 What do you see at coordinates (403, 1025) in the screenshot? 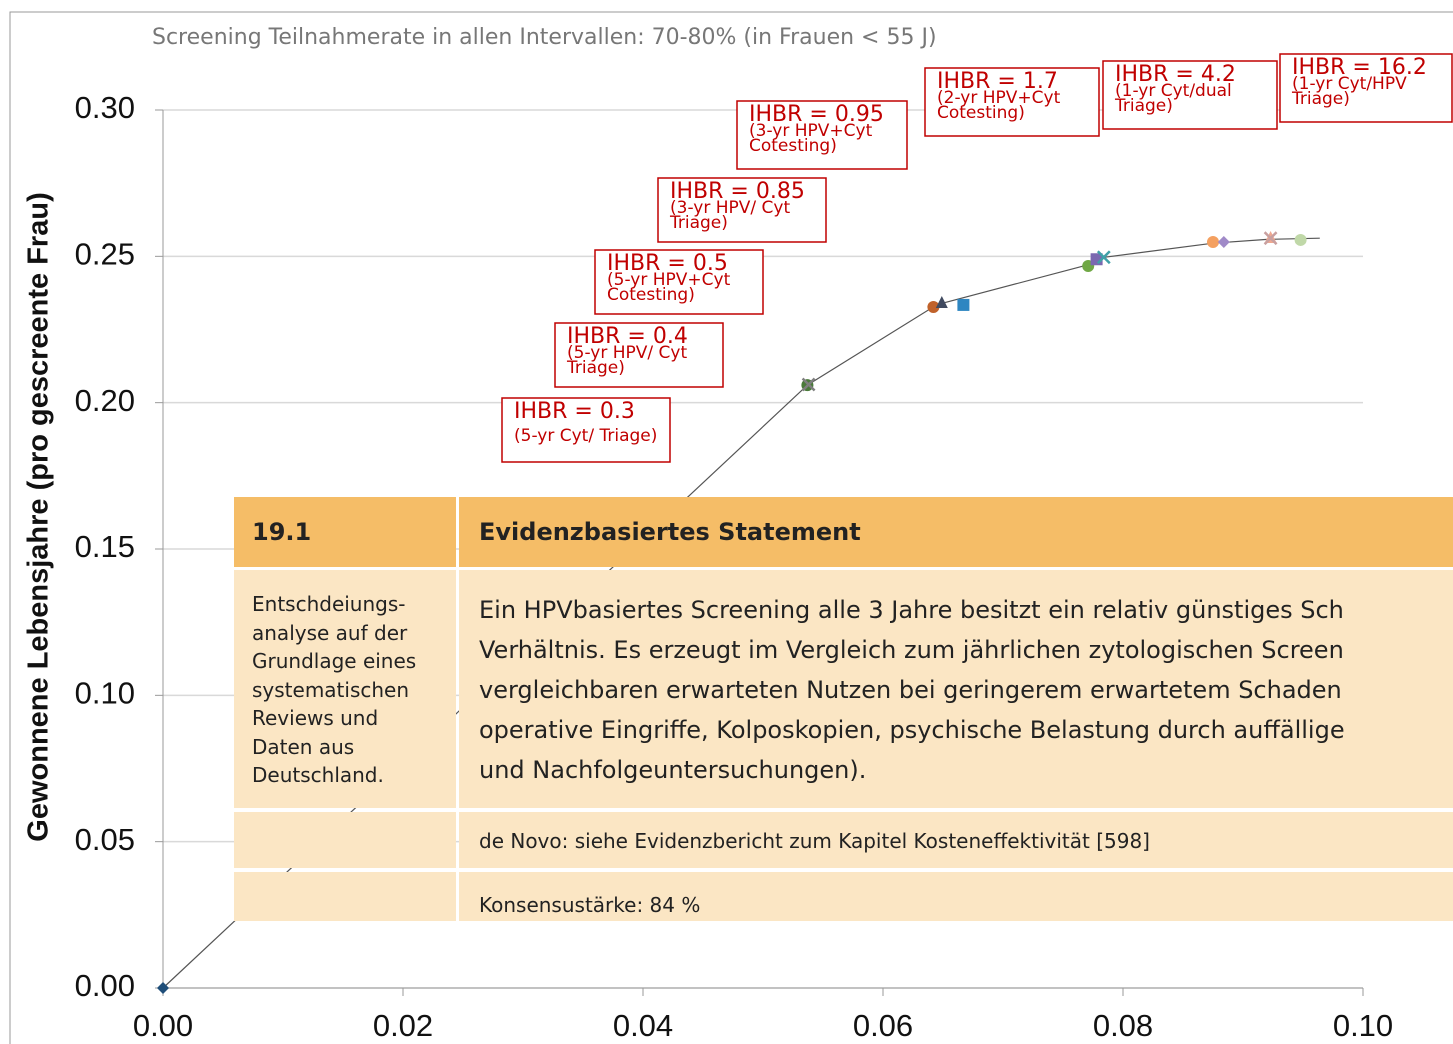
I see `x-tick-label: 0.02` at bounding box center [403, 1025].